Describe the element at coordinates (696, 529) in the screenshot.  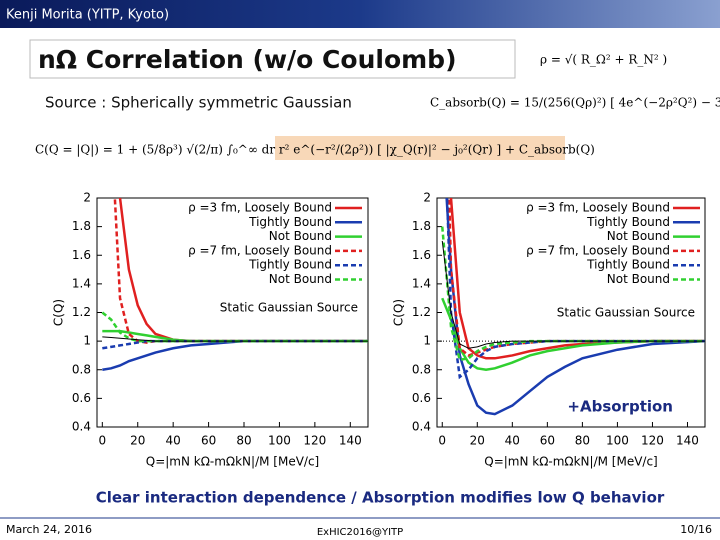
I see `footer-page: 10/16` at that location.